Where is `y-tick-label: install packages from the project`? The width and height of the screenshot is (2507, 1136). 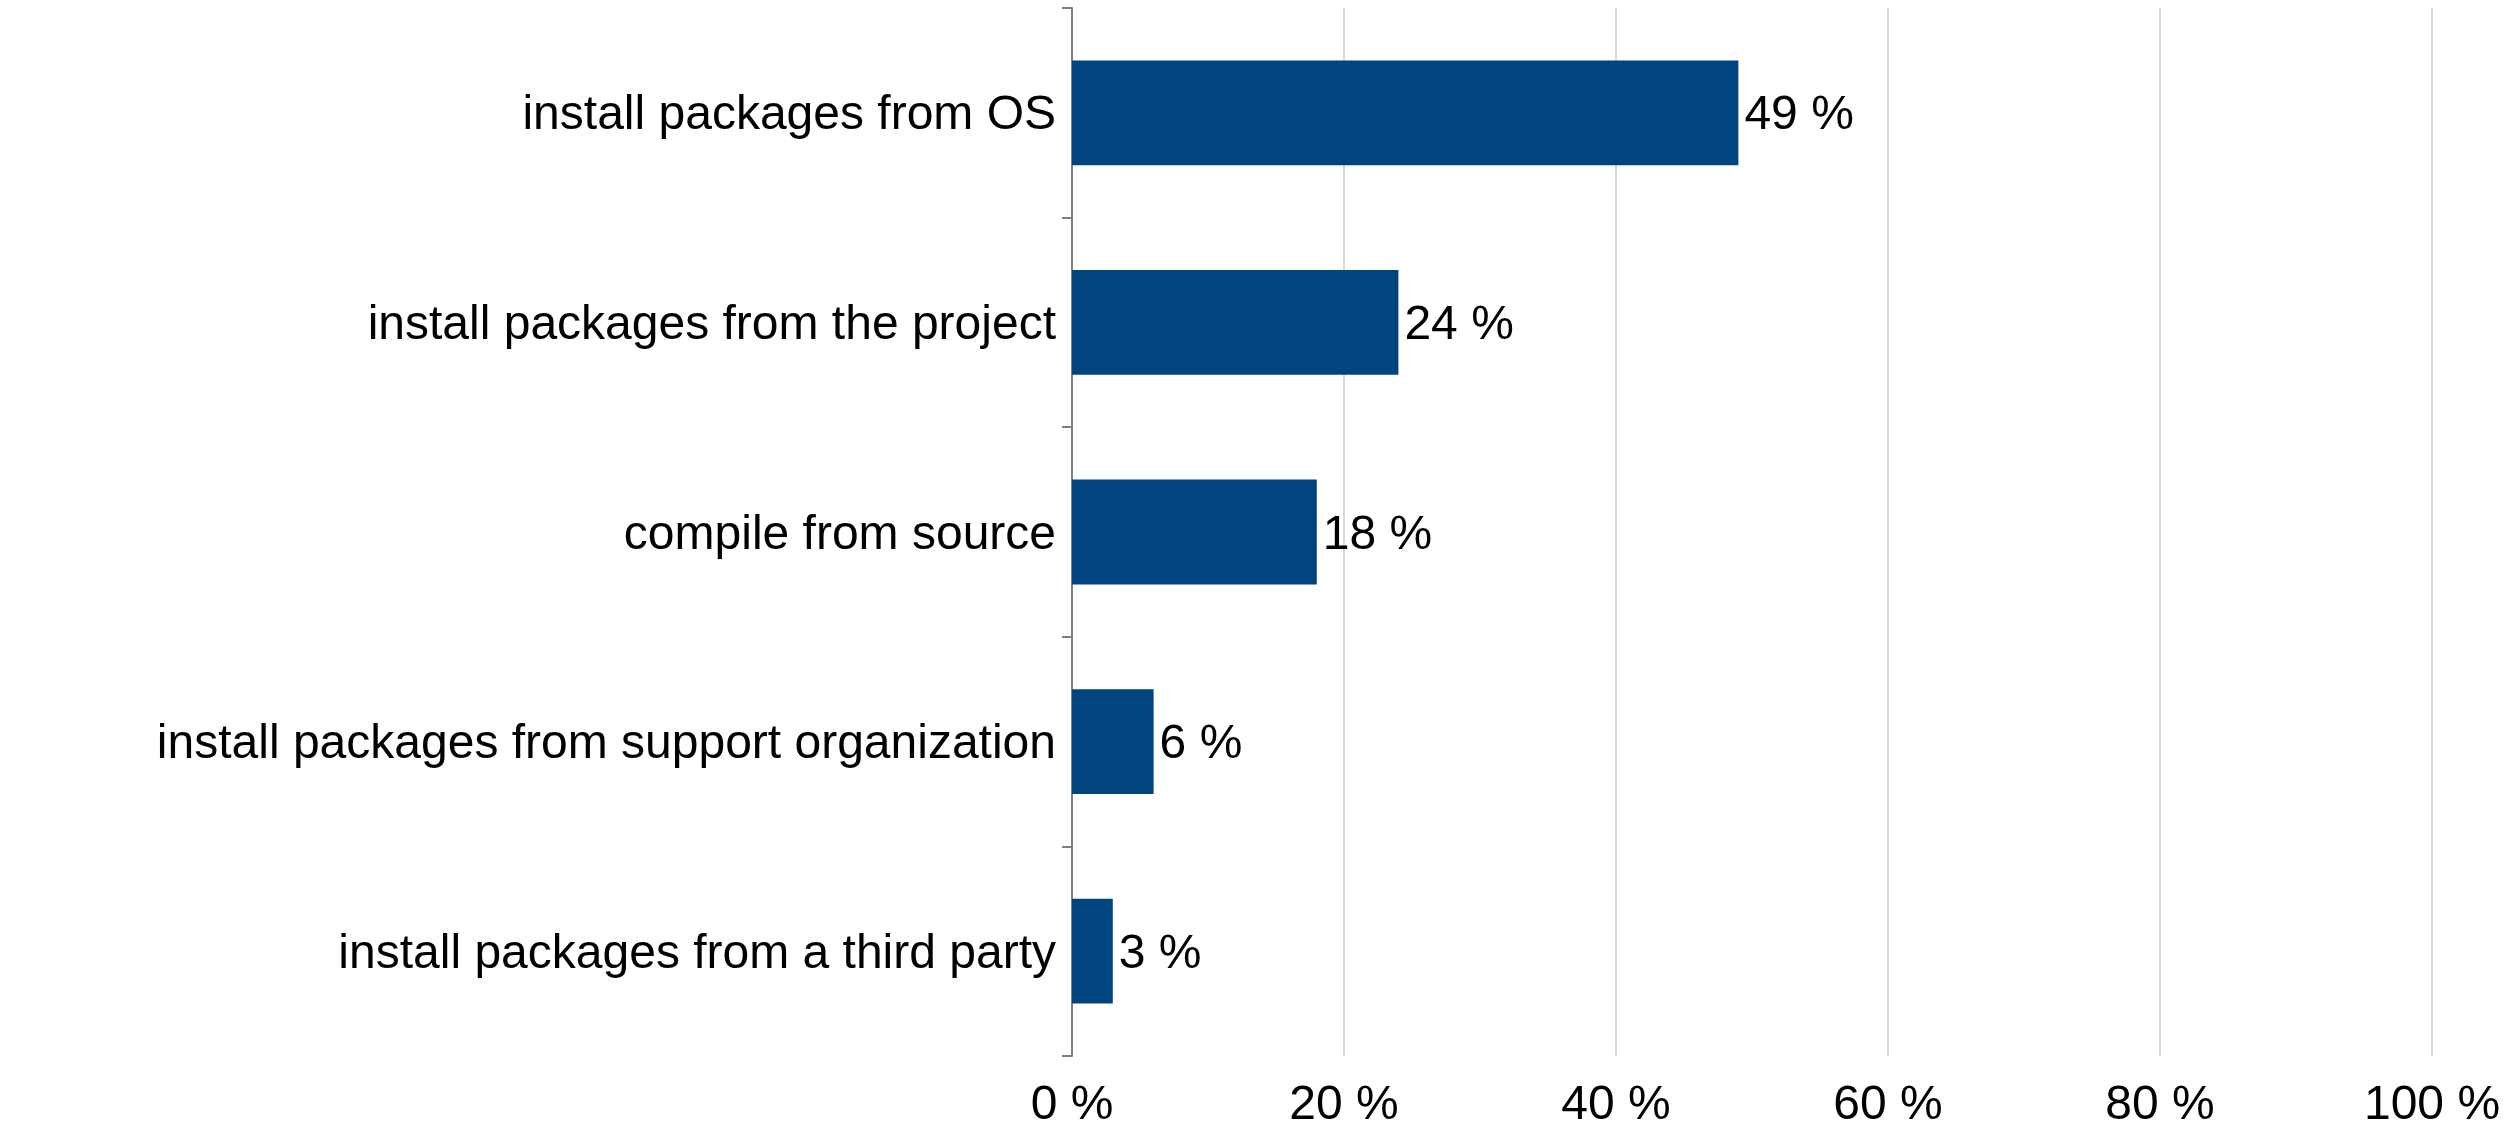 y-tick-label: install packages from the project is located at coordinates (711, 322).